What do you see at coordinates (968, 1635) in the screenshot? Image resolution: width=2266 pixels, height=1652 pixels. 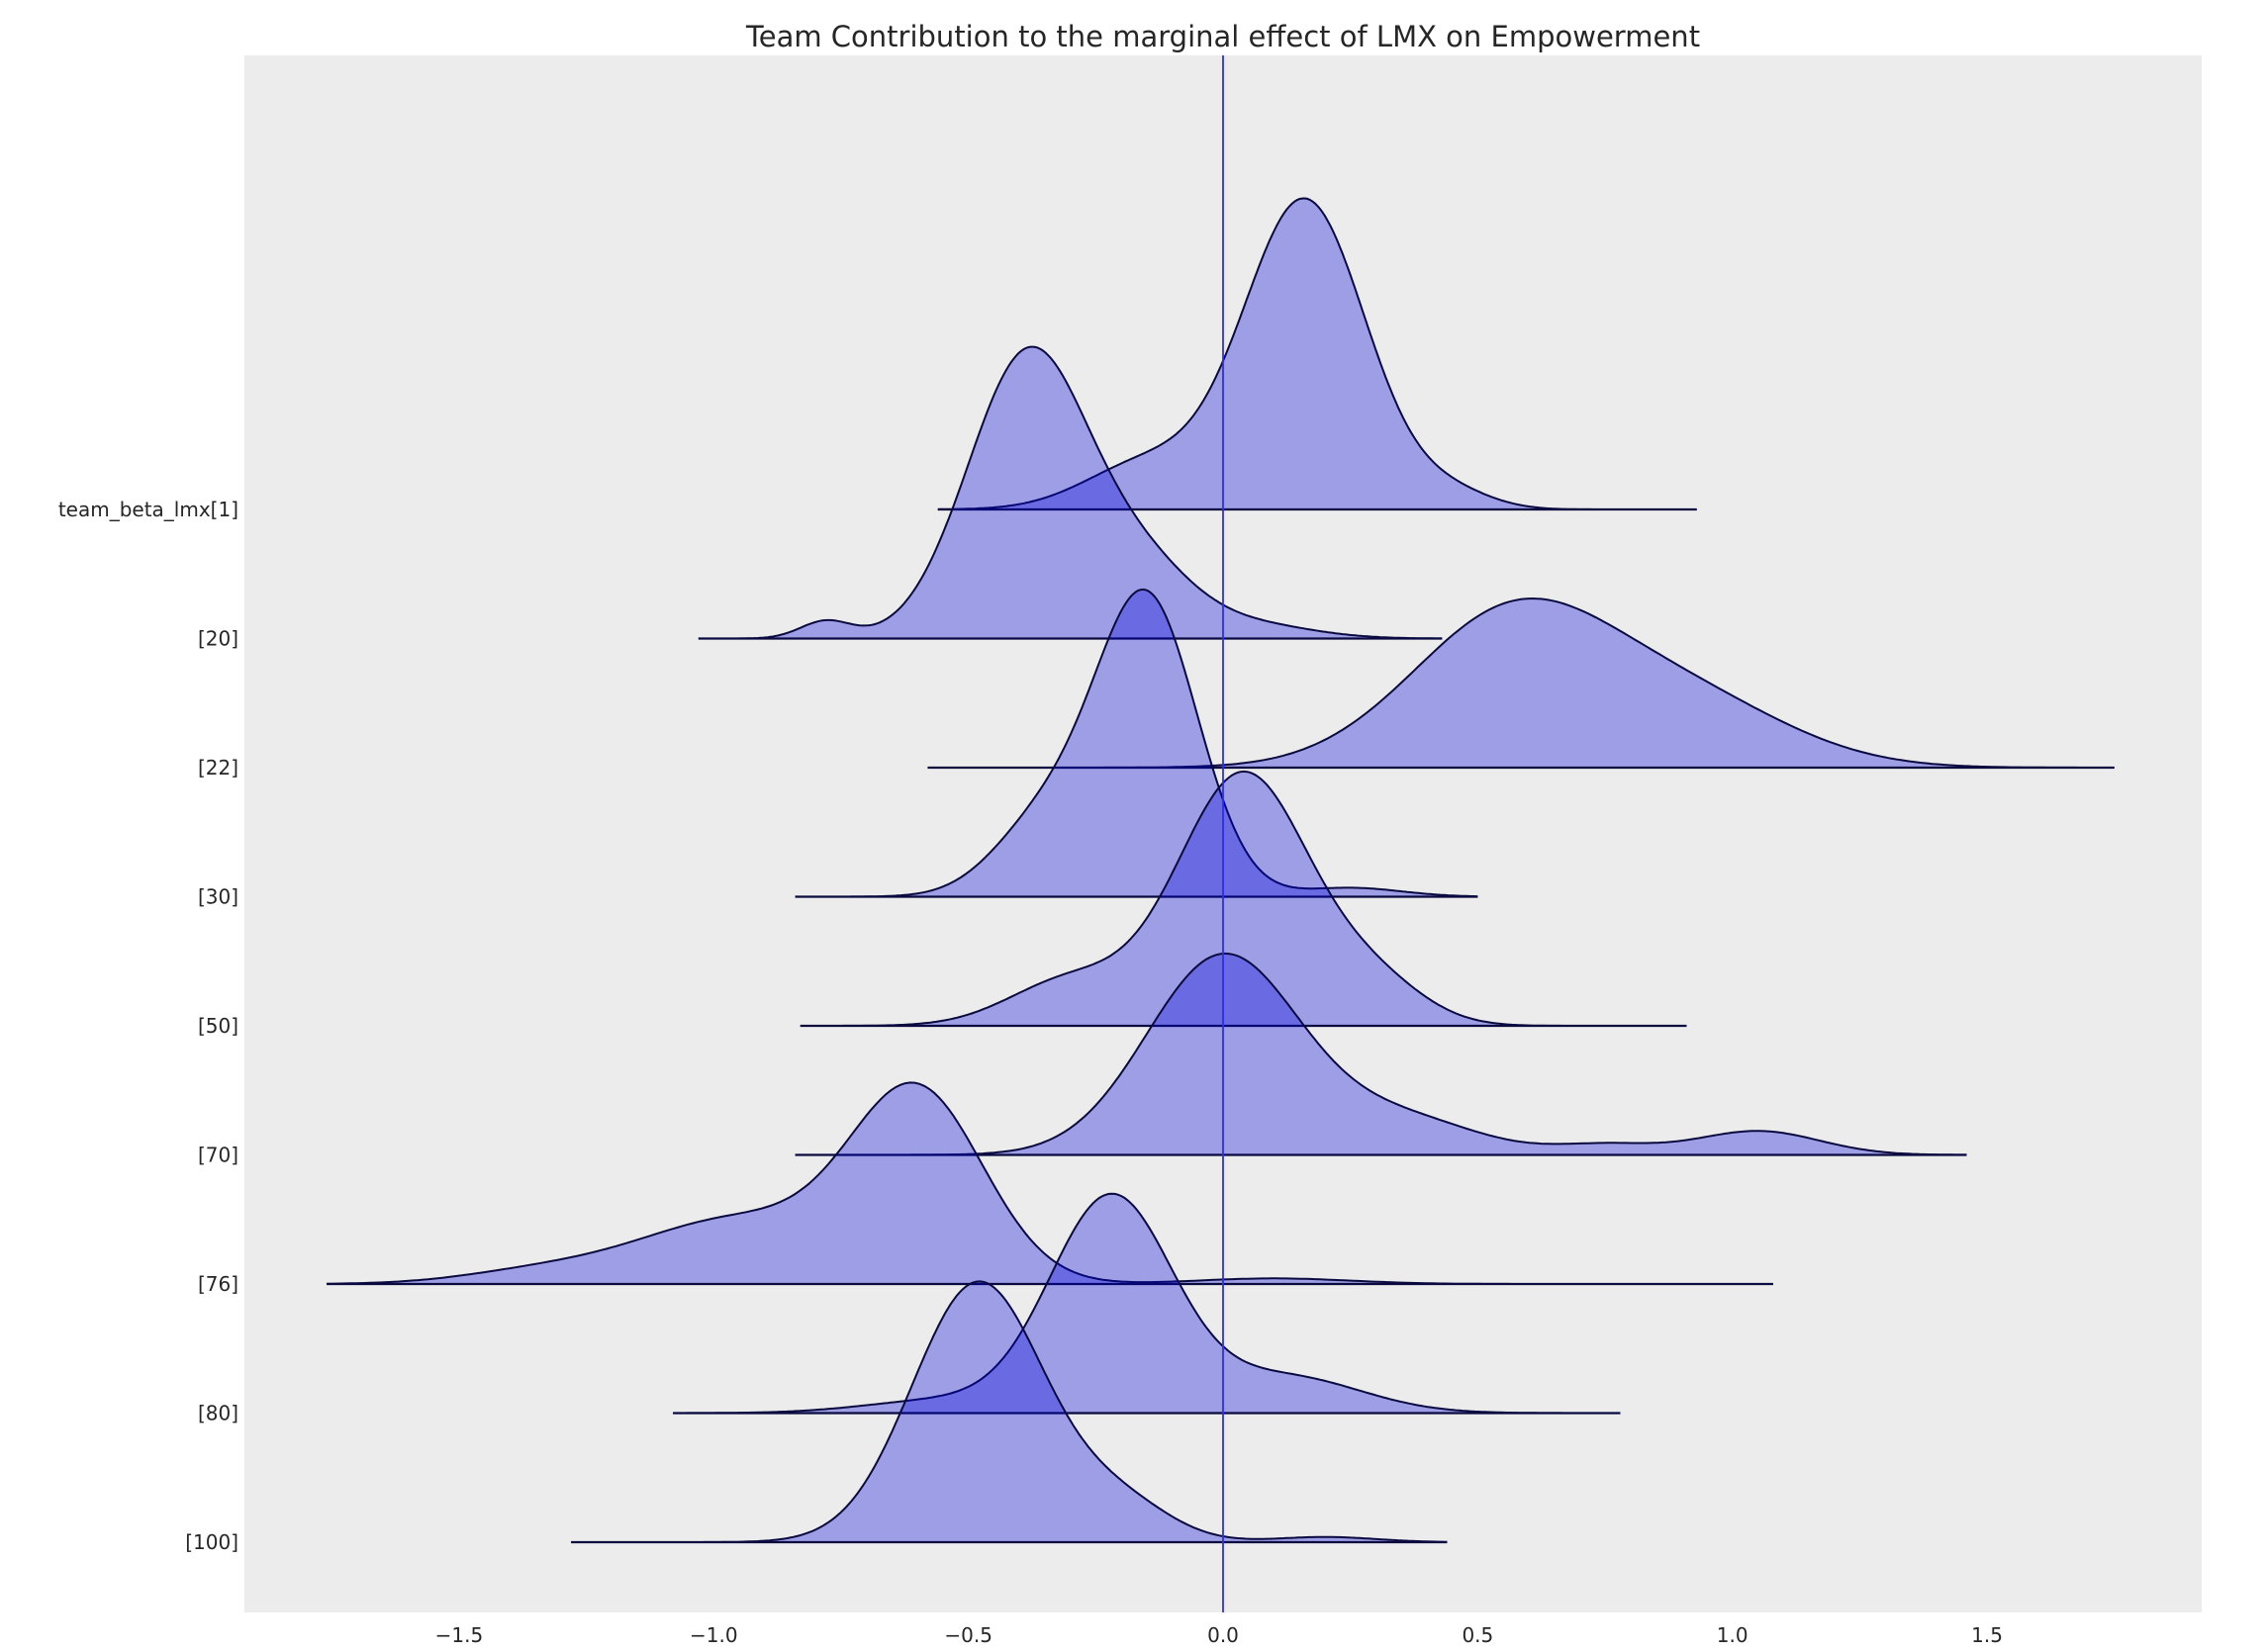 I see `x-tick-label: −0.5` at bounding box center [968, 1635].